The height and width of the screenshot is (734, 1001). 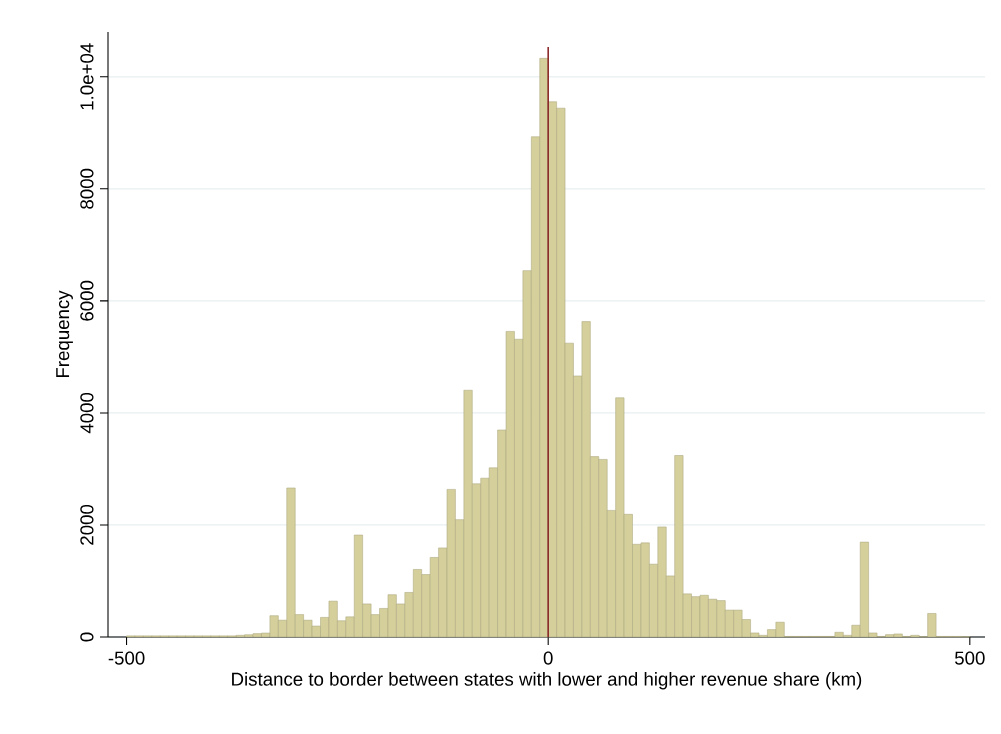 I want to click on y-axis-title: Frequency, so click(x=64, y=334).